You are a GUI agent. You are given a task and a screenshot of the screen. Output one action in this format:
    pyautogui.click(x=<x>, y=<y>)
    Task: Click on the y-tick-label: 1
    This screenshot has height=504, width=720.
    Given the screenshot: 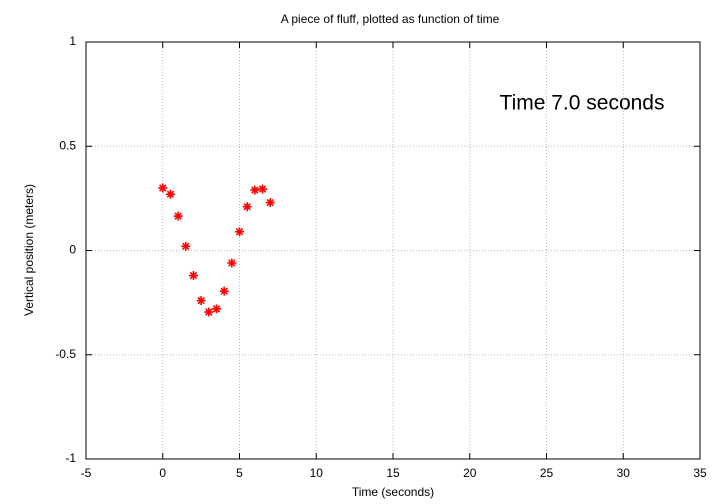 What is the action you would take?
    pyautogui.click(x=72, y=41)
    